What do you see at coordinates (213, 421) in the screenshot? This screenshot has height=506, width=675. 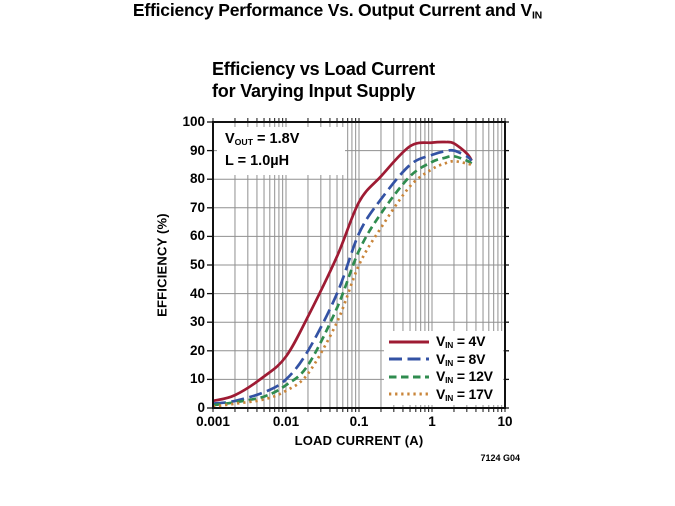 I see `x-tick-label: 0.001` at bounding box center [213, 421].